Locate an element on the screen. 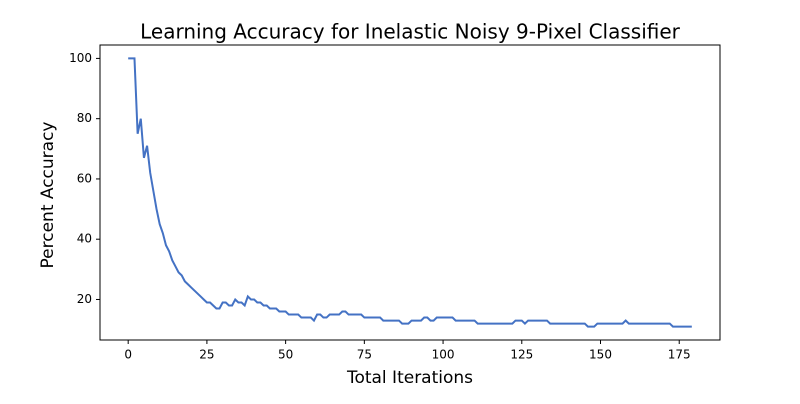  x-tick-label: 100 is located at coordinates (443, 355).